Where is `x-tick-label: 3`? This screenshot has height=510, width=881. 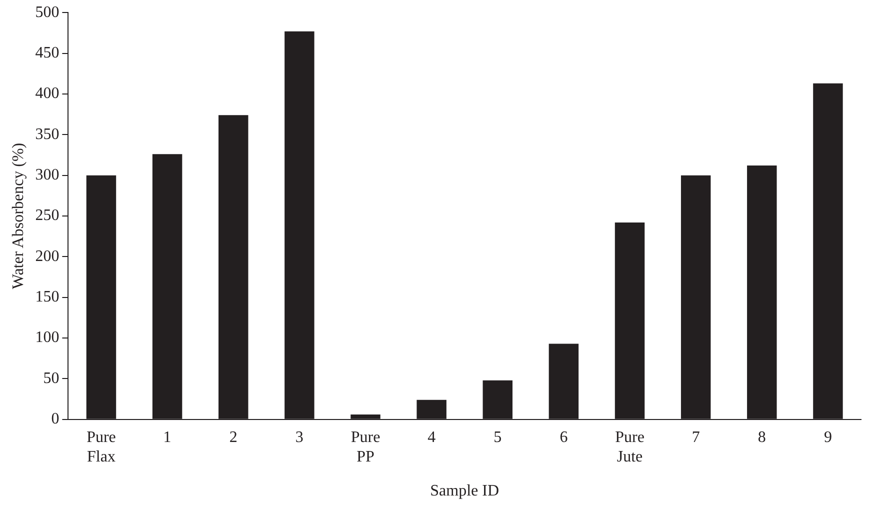 x-tick-label: 3 is located at coordinates (299, 437).